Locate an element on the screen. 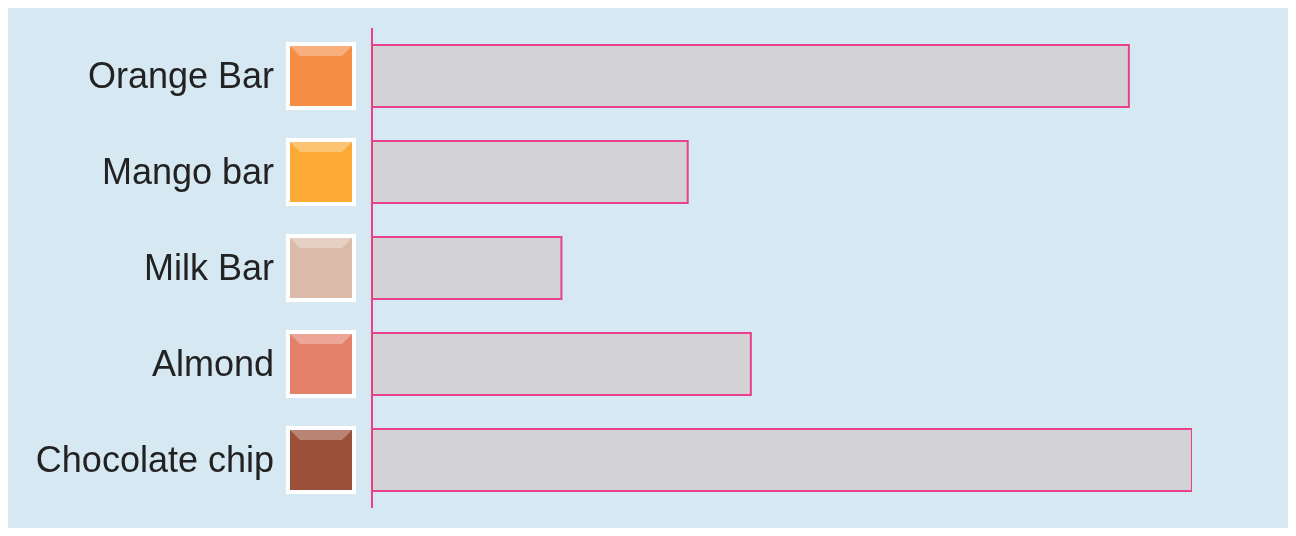  y-tick-label: Chocolate chip is located at coordinates (154, 459).